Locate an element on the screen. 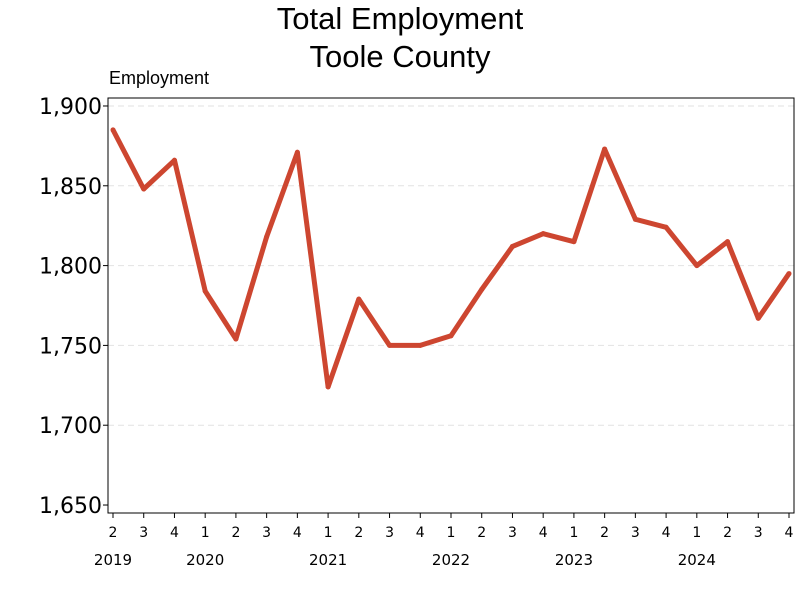 The width and height of the screenshot is (800, 600). x-year-label: 2023 is located at coordinates (574, 560).